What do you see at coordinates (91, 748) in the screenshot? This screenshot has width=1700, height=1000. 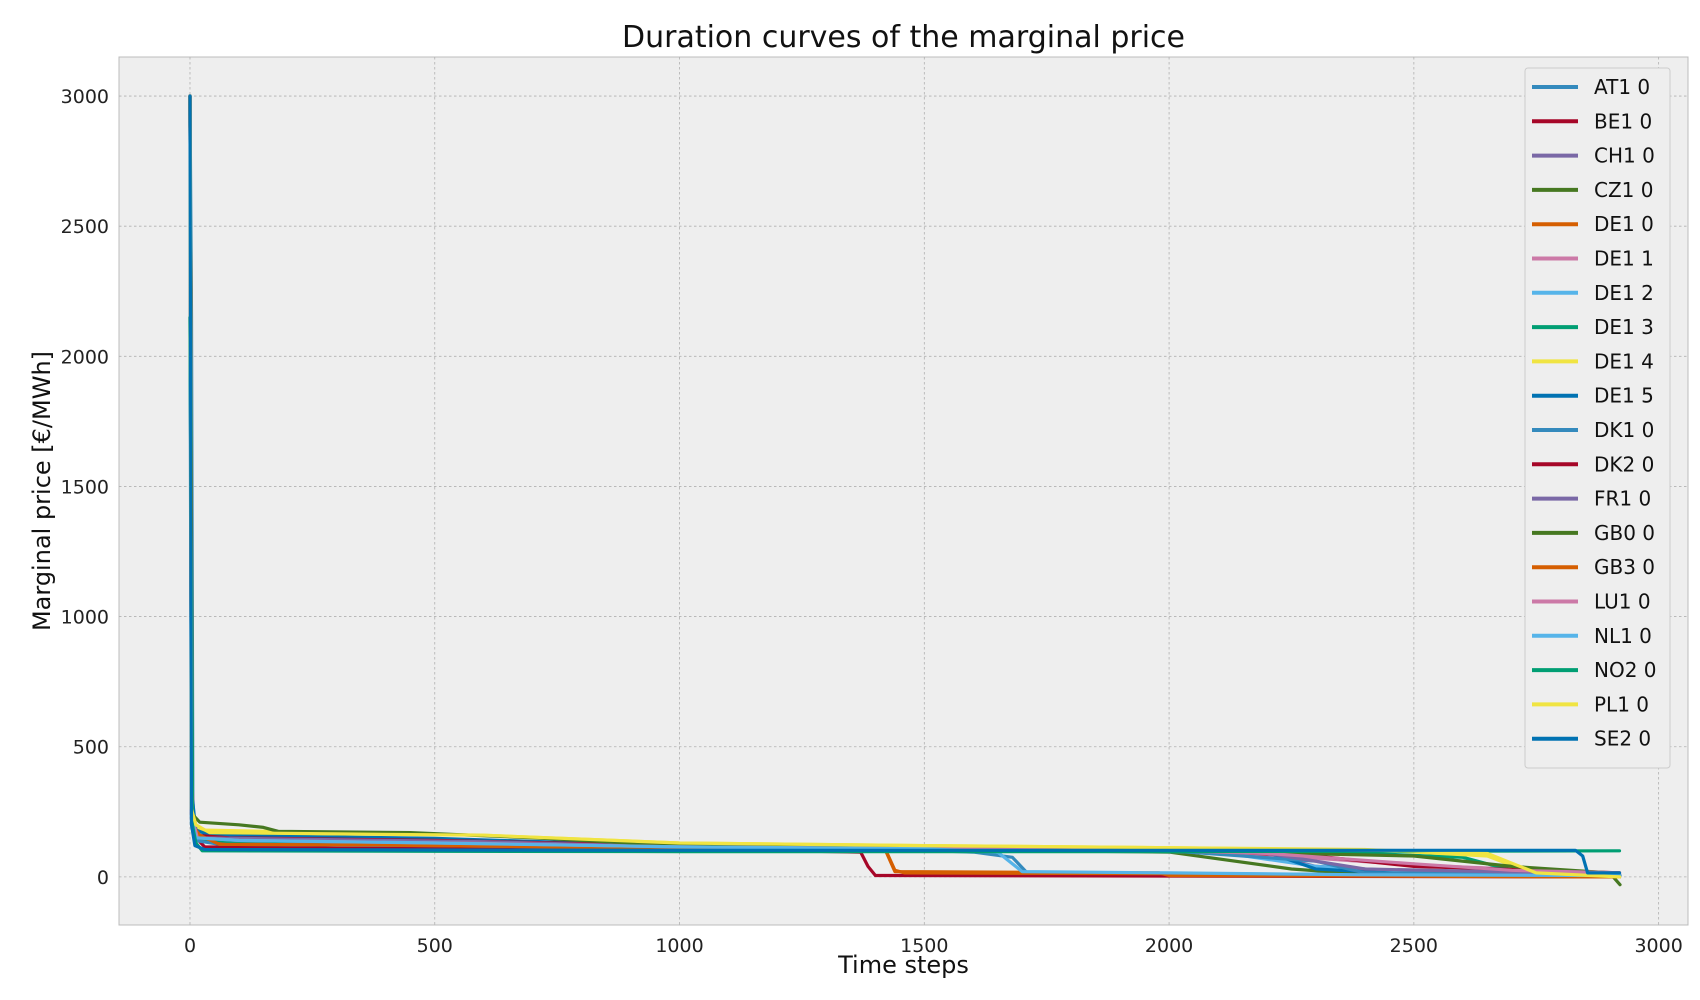 I see `y-tick-label: 500` at bounding box center [91, 748].